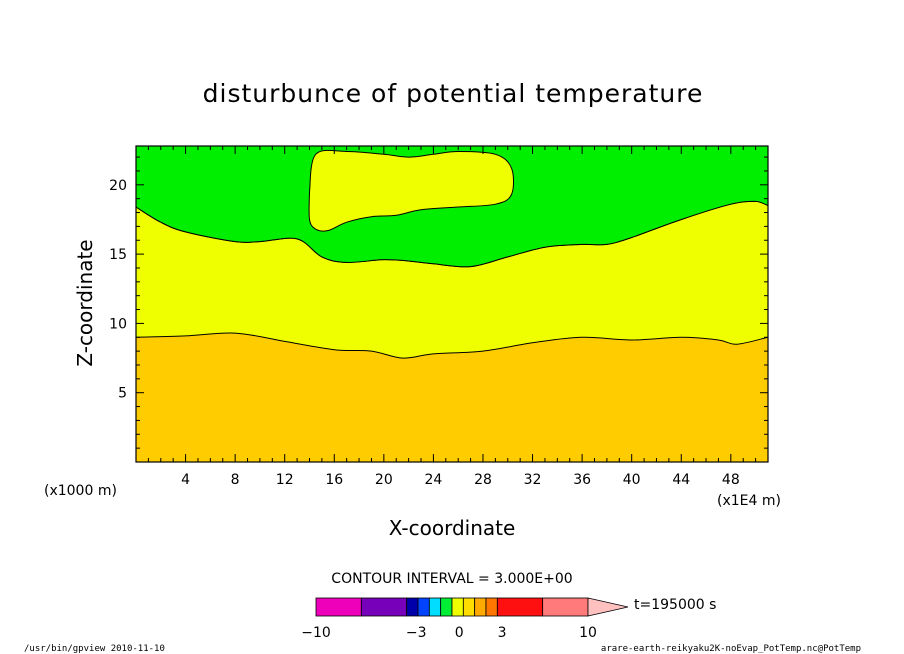 The image size is (904, 654). Describe the element at coordinates (334, 480) in the screenshot. I see `x-tick-label: 16` at that location.